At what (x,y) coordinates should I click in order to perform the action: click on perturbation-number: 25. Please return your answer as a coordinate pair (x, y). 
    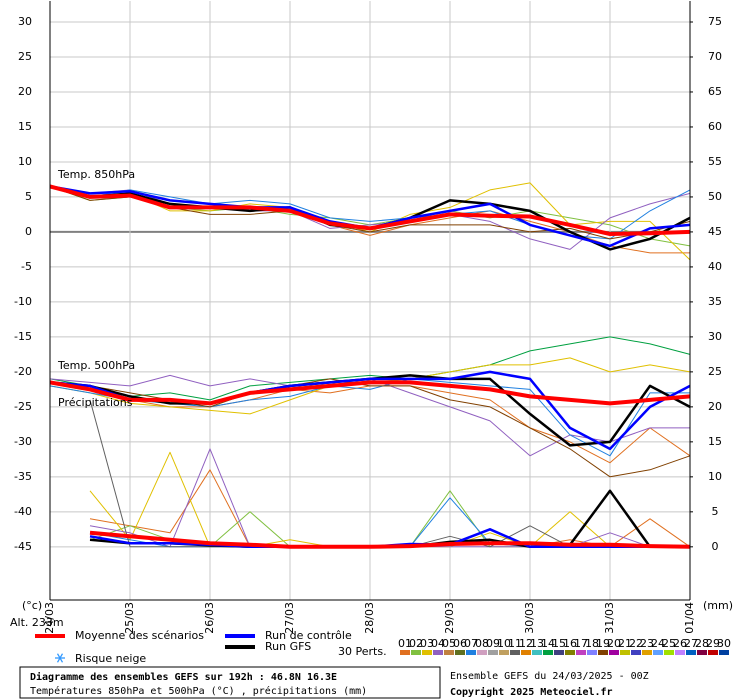
    Looking at the image, I should click on (669, 643).